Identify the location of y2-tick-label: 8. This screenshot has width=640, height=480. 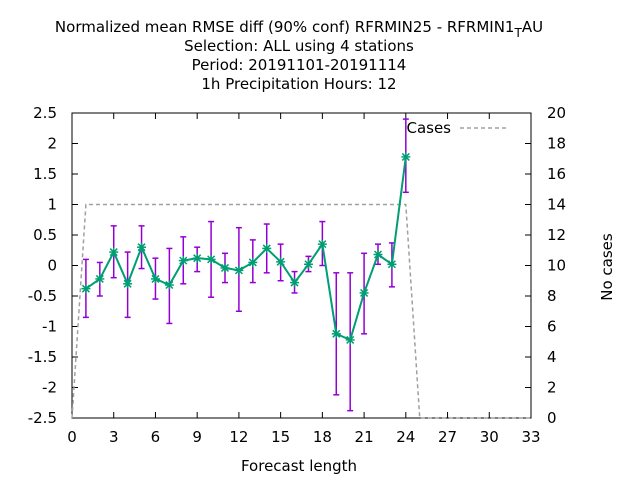
(552, 296).